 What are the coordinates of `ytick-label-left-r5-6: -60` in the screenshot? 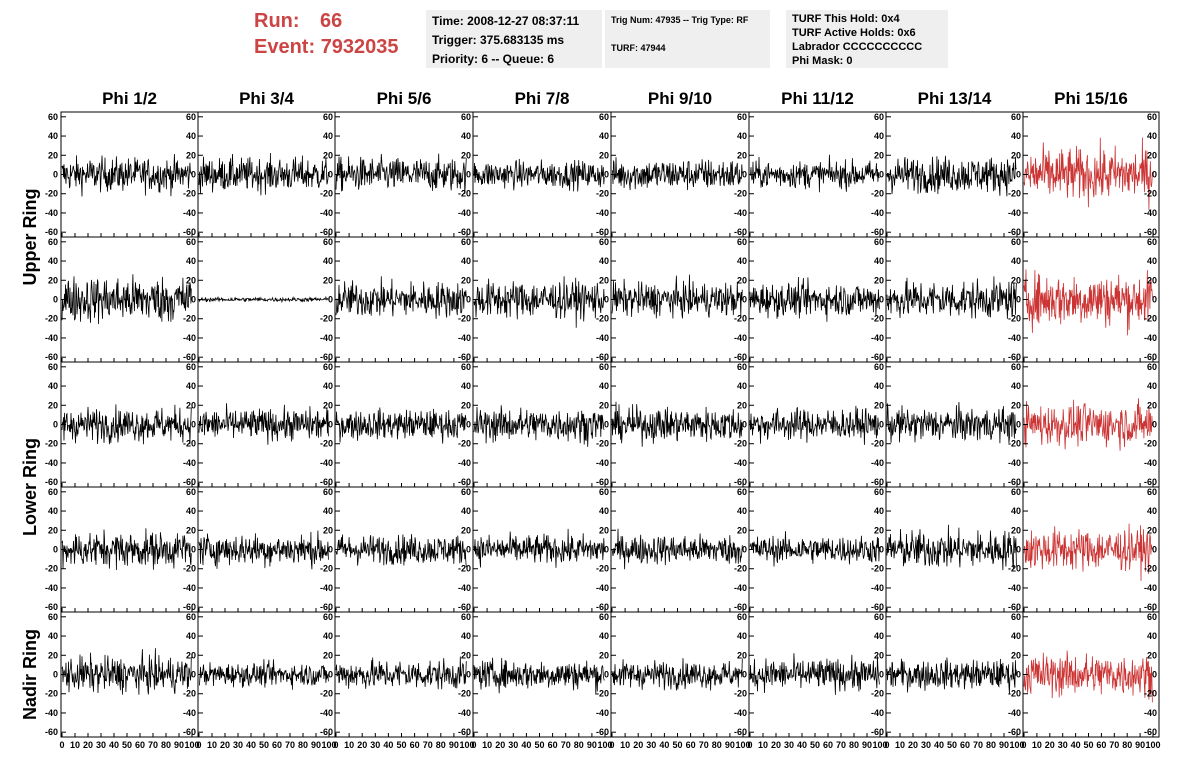 It's located at (51, 732).